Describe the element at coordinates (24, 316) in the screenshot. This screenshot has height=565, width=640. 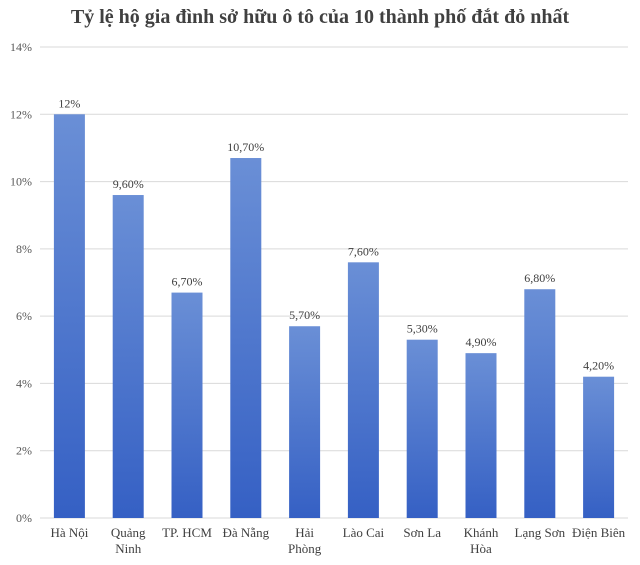
I see `y-tick-label: 6%` at that location.